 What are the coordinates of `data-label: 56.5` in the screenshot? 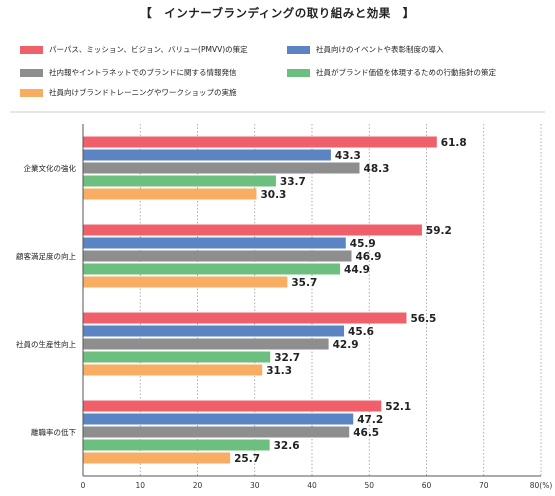 It's located at (423, 319).